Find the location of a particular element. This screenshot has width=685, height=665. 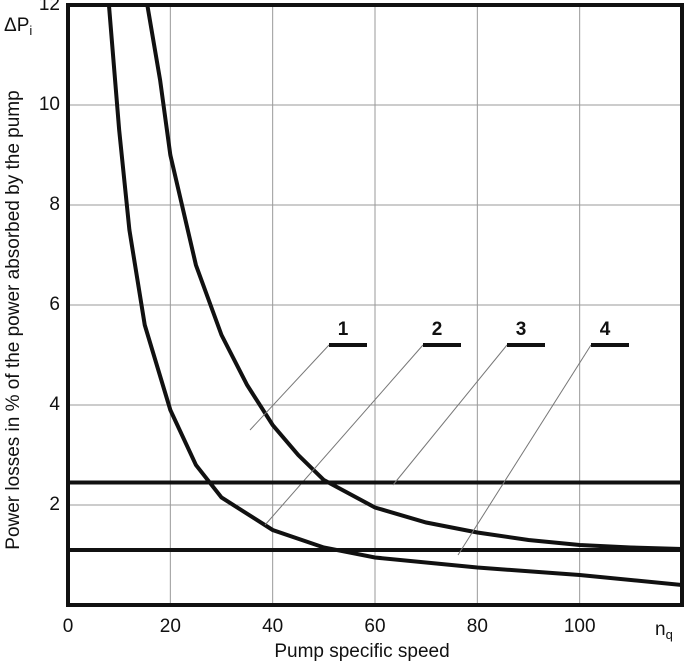

y-tick-label: 8 is located at coordinates (54, 204).